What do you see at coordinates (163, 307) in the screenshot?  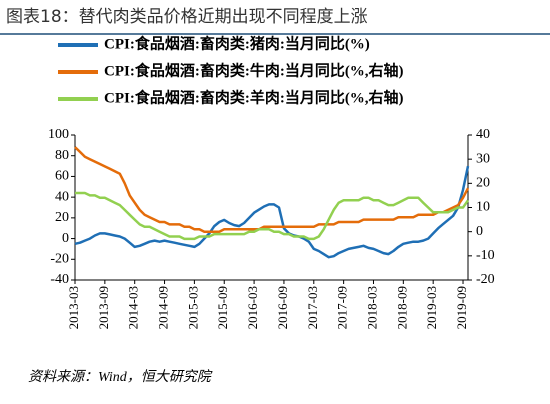 I see `x-tick-label: 2014-09` at bounding box center [163, 307].